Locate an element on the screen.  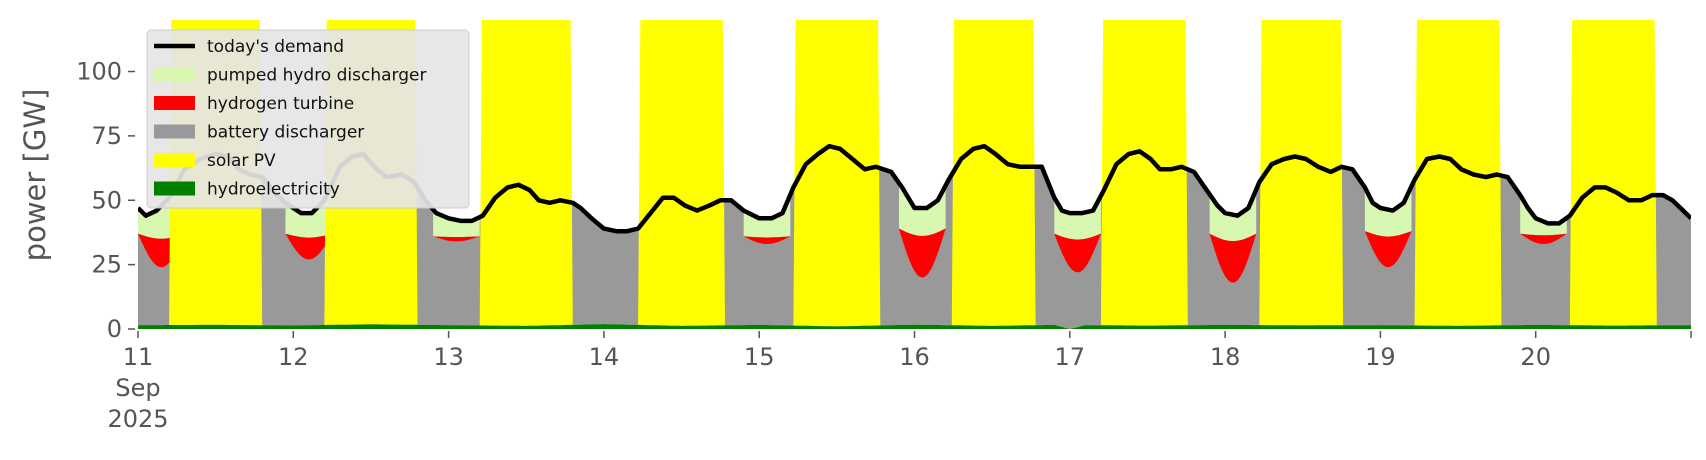
hydroelectricity-area is located at coordinates (914, 326).